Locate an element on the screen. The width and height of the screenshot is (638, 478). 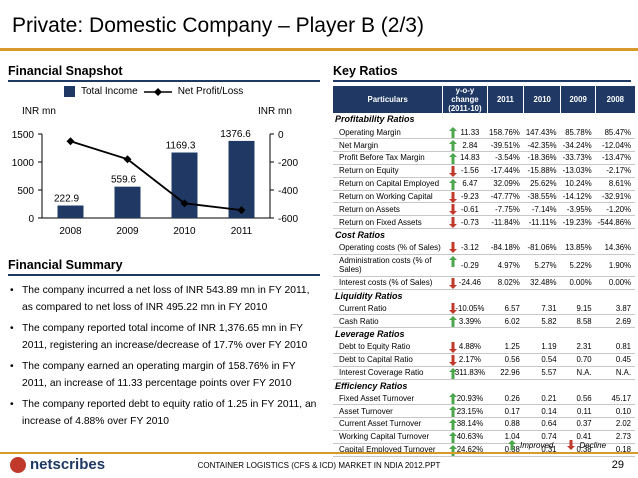
yoy-cell: 40.63% is located at coordinates (465, 437).